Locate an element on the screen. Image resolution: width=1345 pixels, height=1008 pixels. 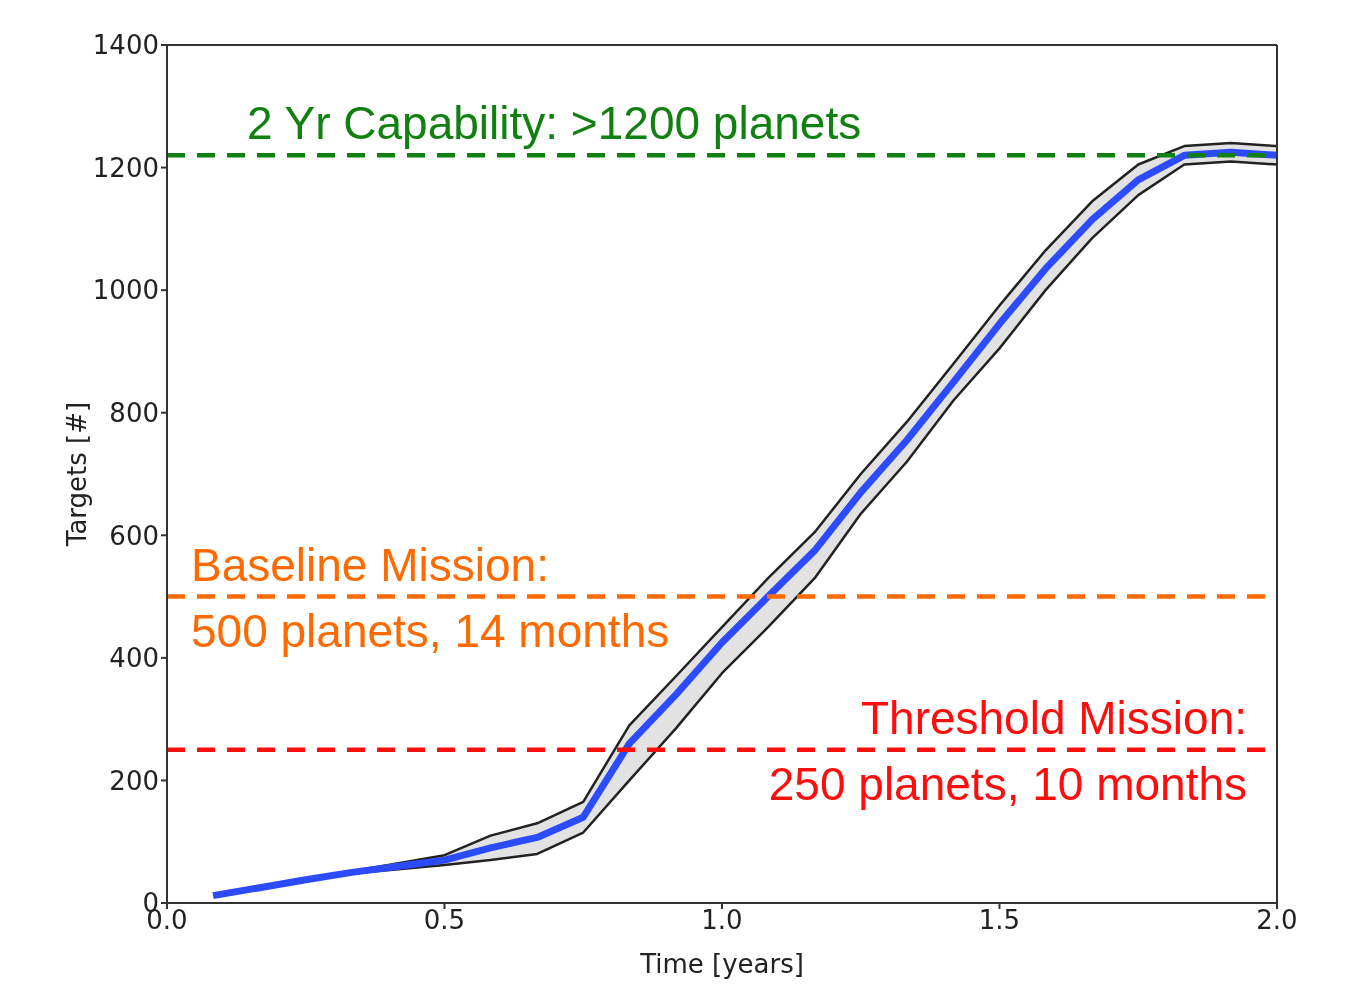
y-axis-title: Targets [#] is located at coordinates (77, 474).